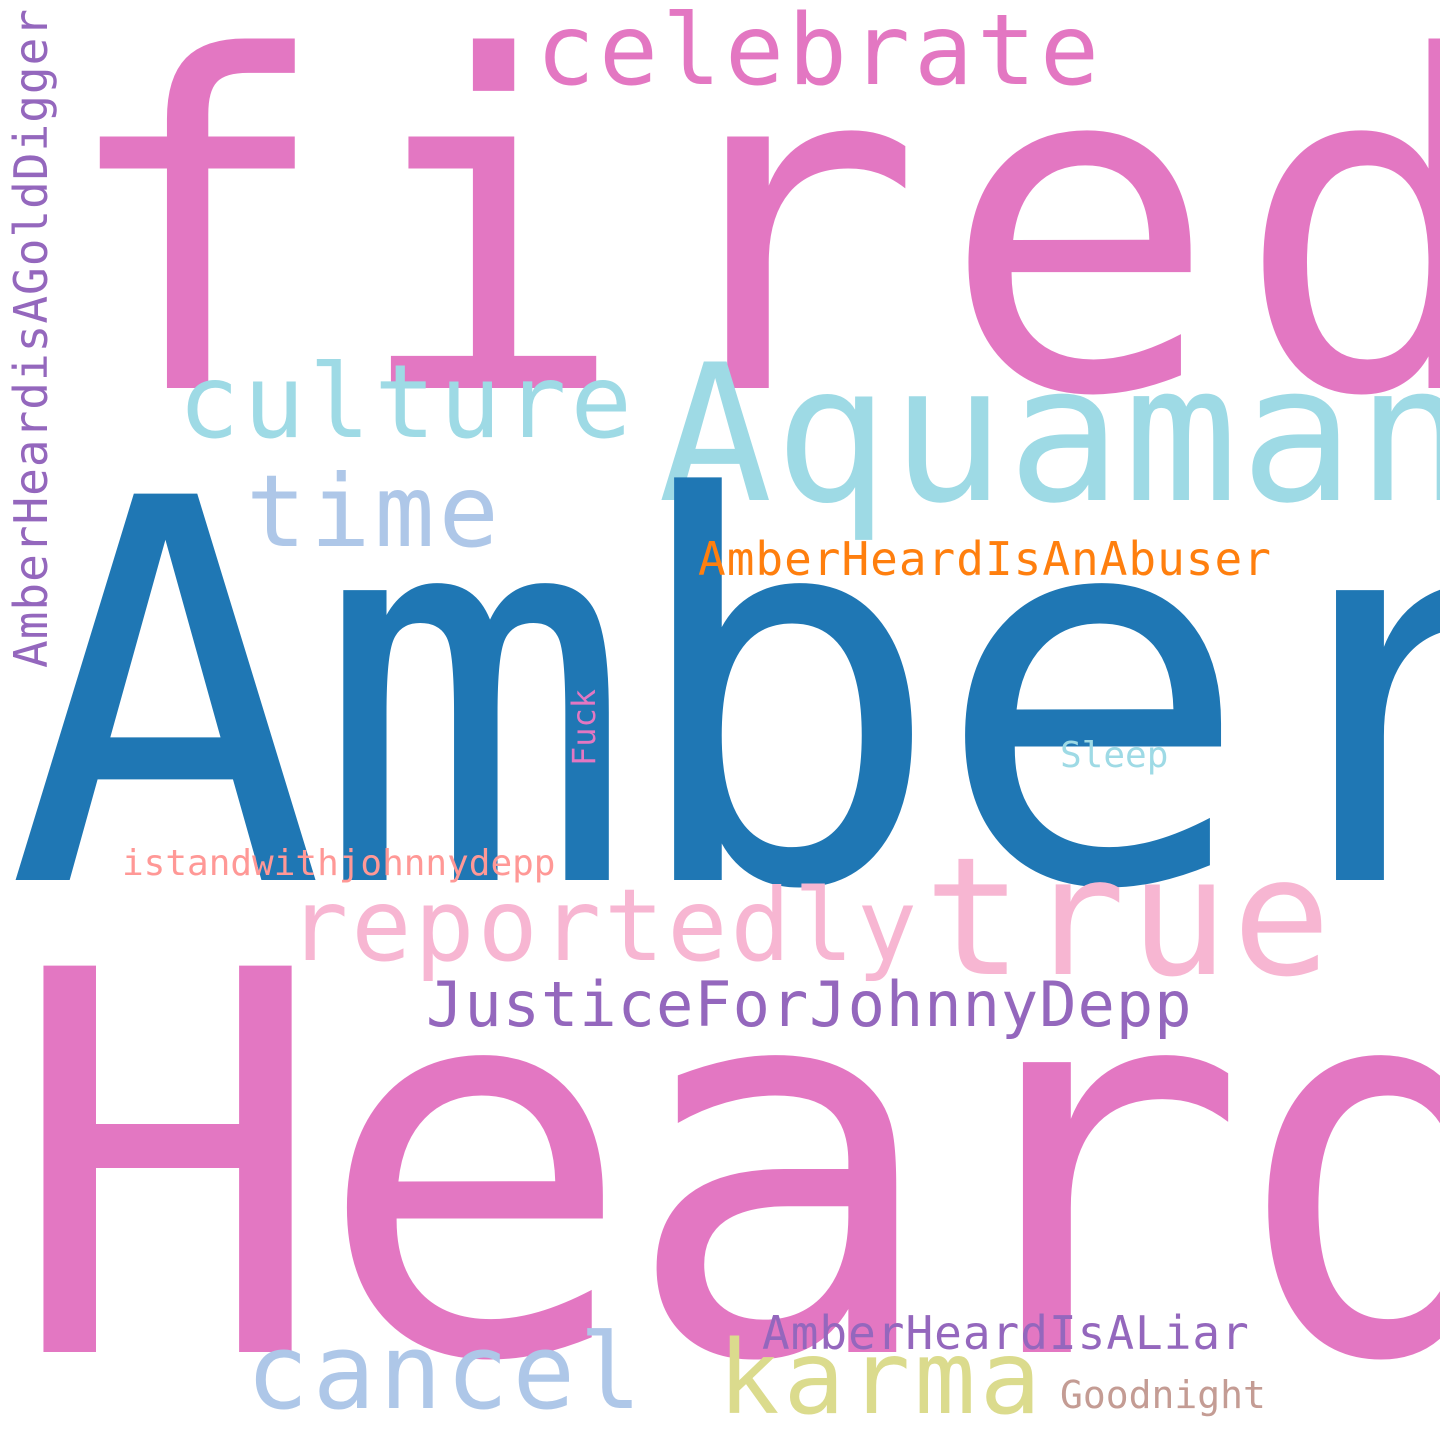  What do you see at coordinates (407, 402) in the screenshot?
I see `word-culture: culture` at bounding box center [407, 402].